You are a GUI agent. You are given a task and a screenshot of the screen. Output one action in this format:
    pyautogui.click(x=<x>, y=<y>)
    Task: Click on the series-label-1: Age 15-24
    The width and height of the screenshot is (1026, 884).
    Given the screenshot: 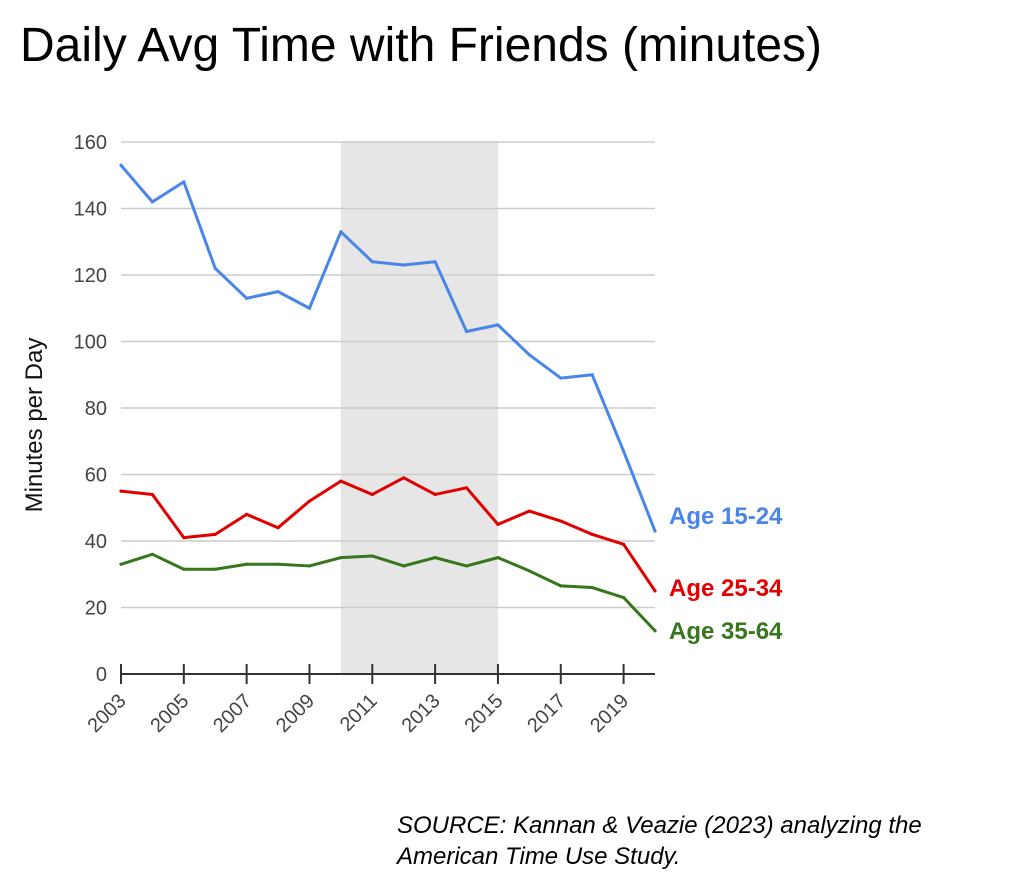 What is the action you would take?
    pyautogui.click(x=726, y=516)
    